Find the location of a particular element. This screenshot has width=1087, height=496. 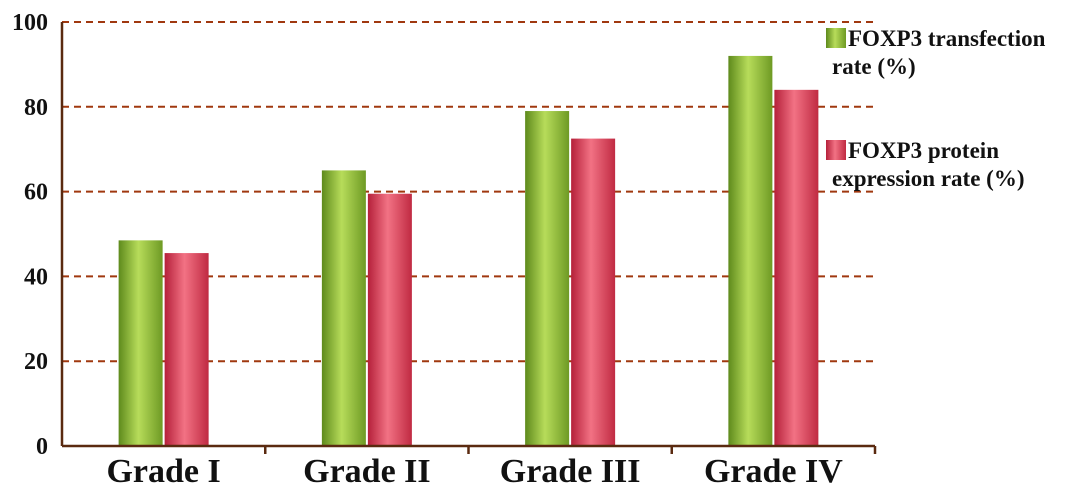

legend-label: FOXP3 protein is located at coordinates (923, 150).